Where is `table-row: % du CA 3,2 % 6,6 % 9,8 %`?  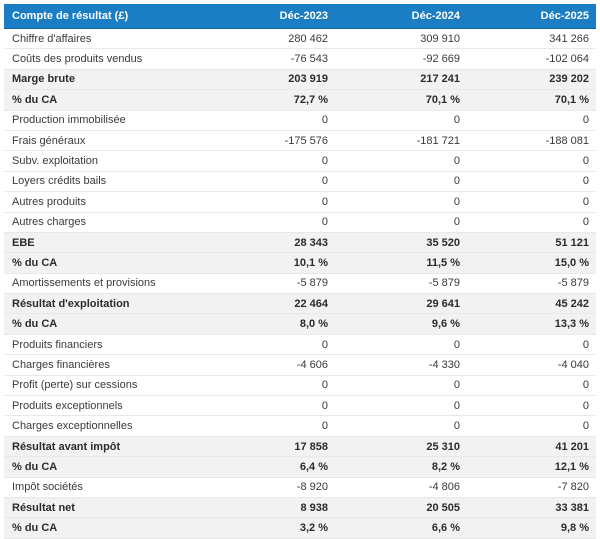 table-row: % du CA 3,2 % 6,6 % 9,8 % is located at coordinates (300, 528).